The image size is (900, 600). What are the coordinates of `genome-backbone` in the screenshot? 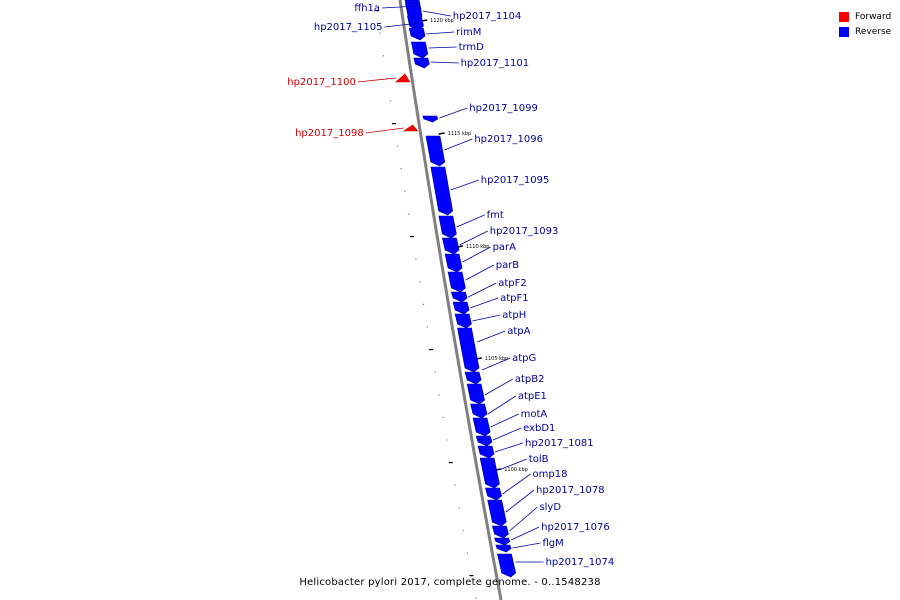 It's located at (450, 300).